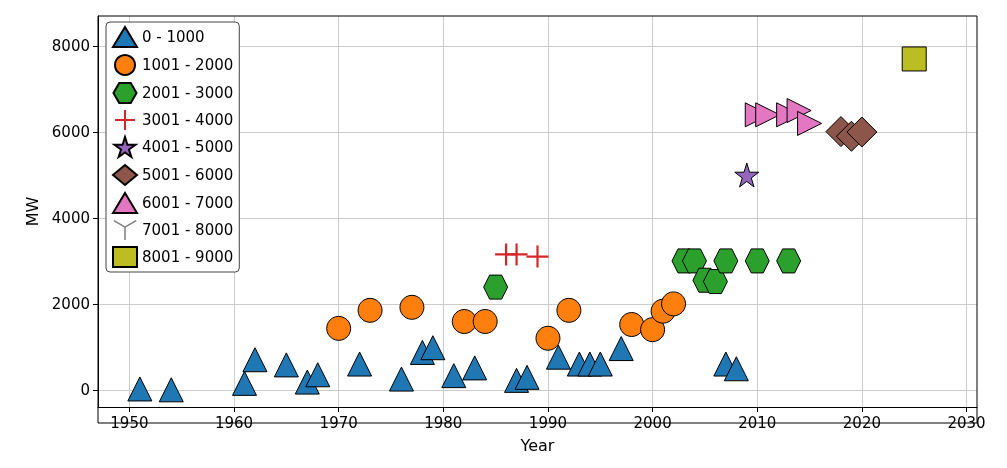 This screenshot has width=1007, height=468. I want to click on x-tick-label: 2010, so click(757, 422).